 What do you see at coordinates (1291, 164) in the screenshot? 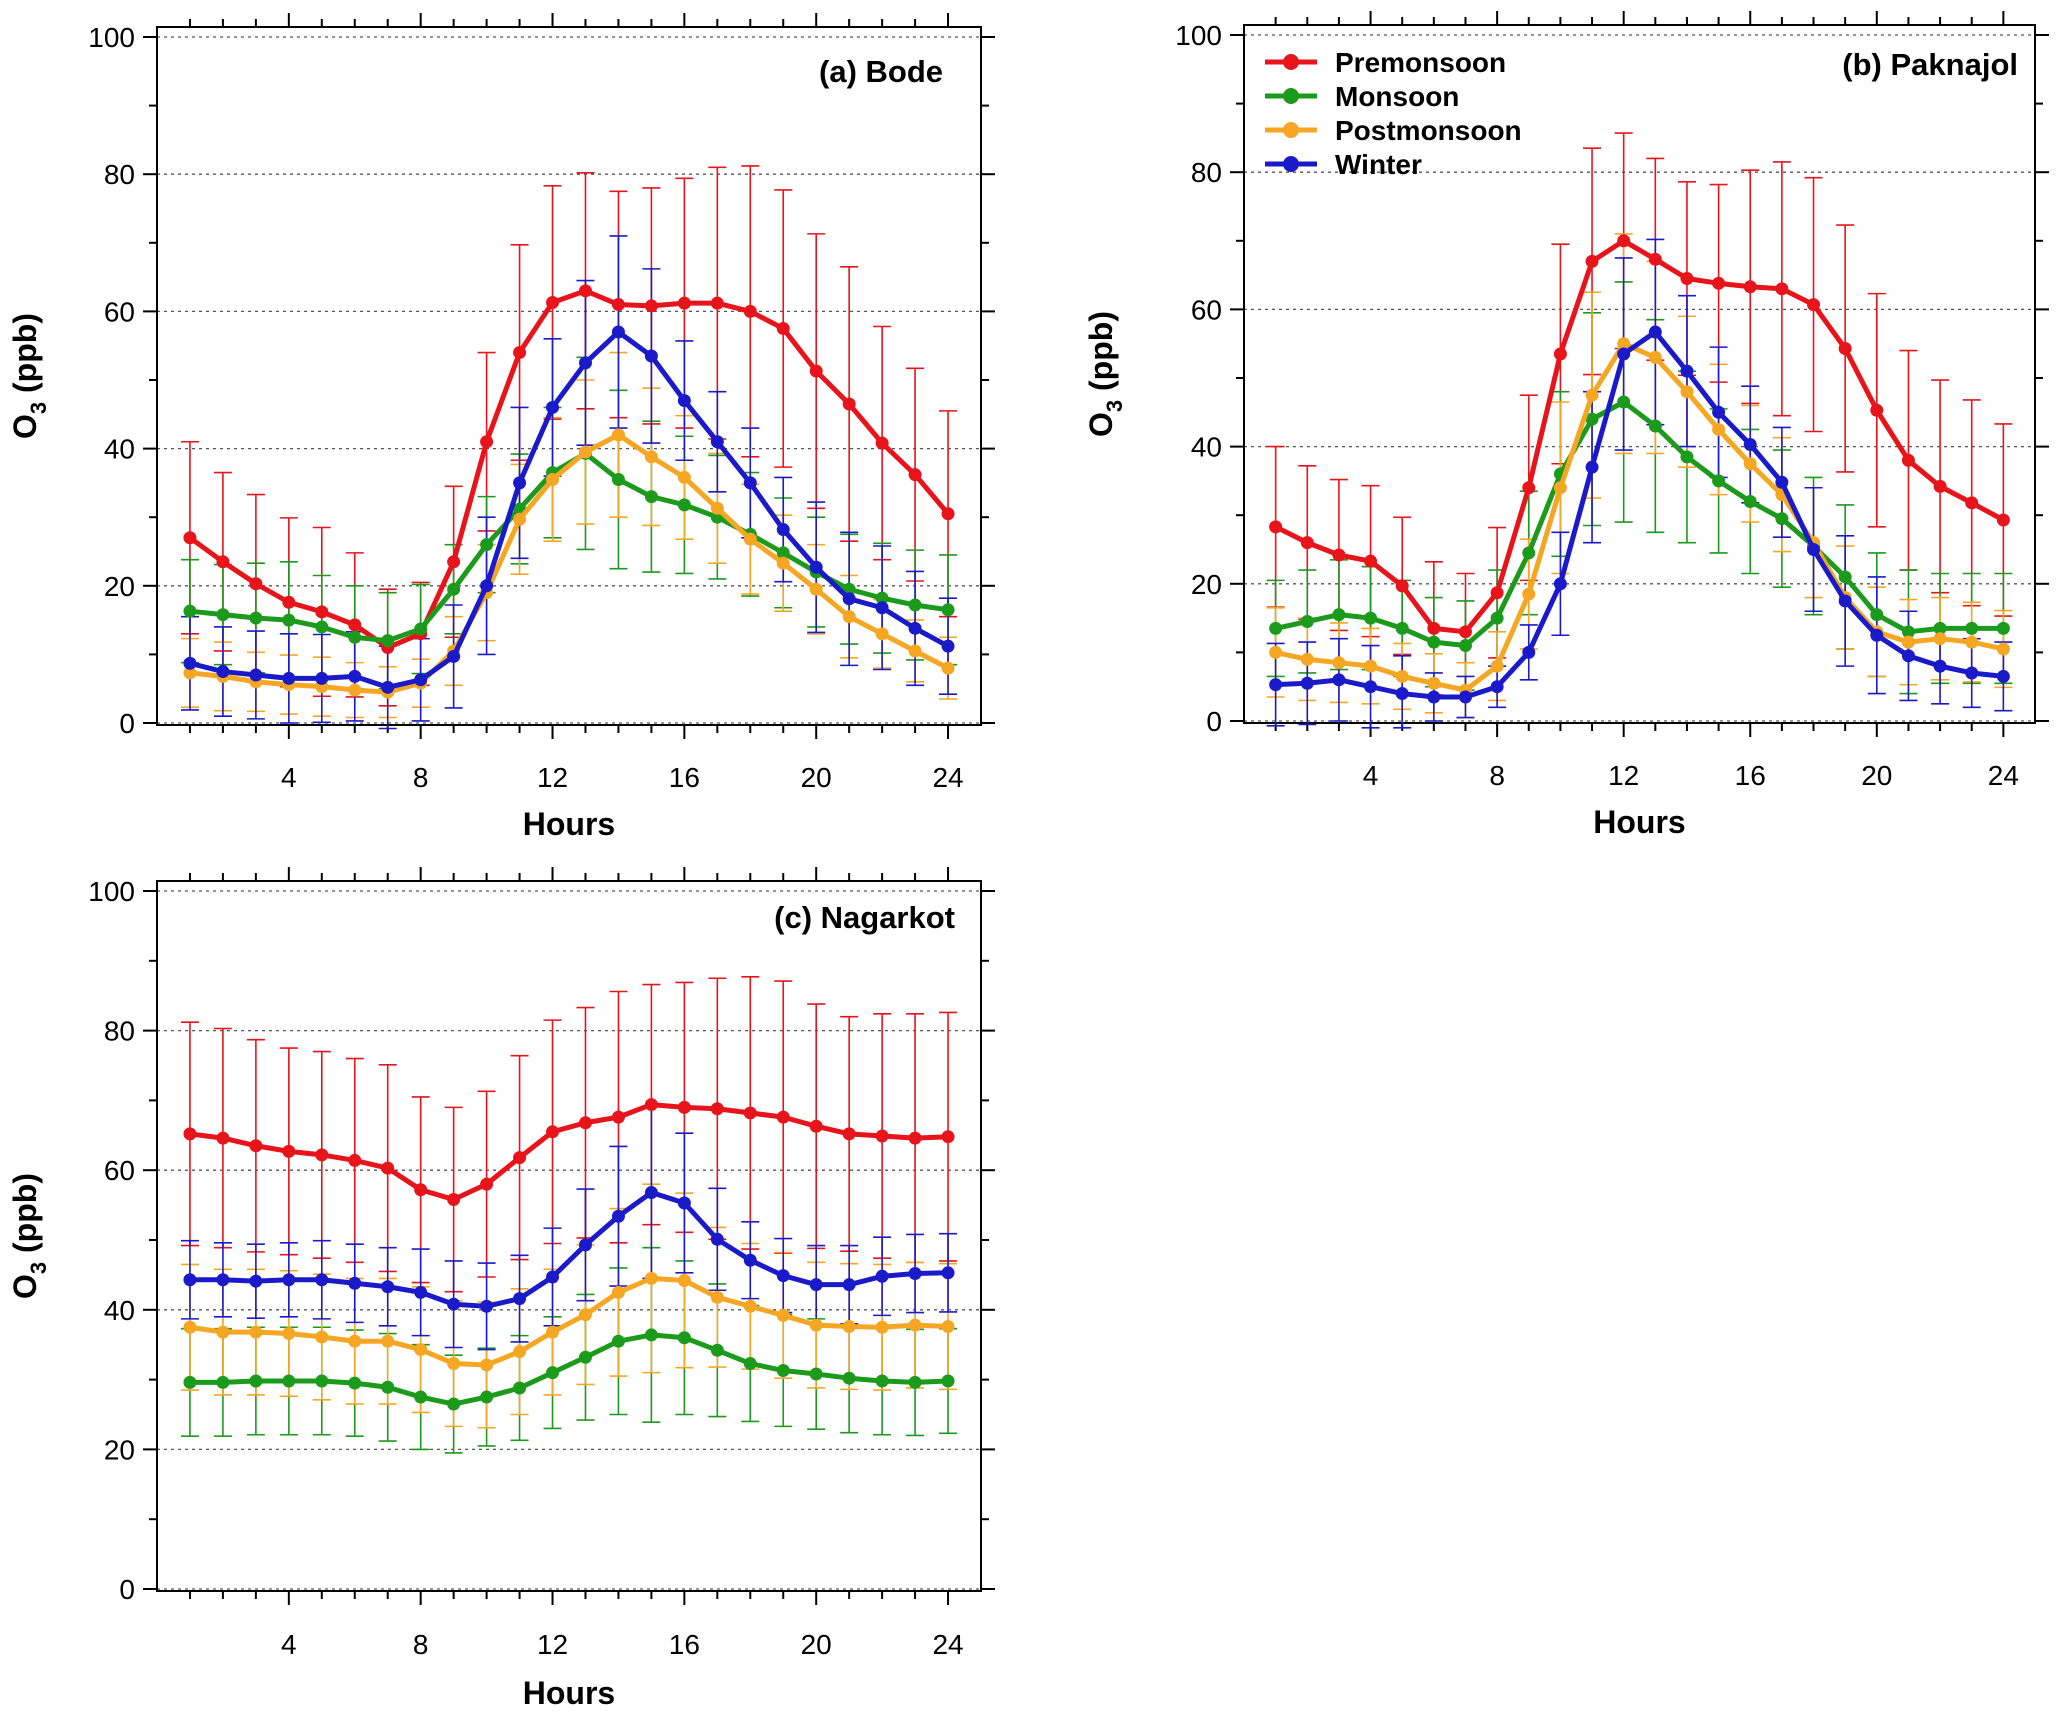
I see `legend-marker-winter` at bounding box center [1291, 164].